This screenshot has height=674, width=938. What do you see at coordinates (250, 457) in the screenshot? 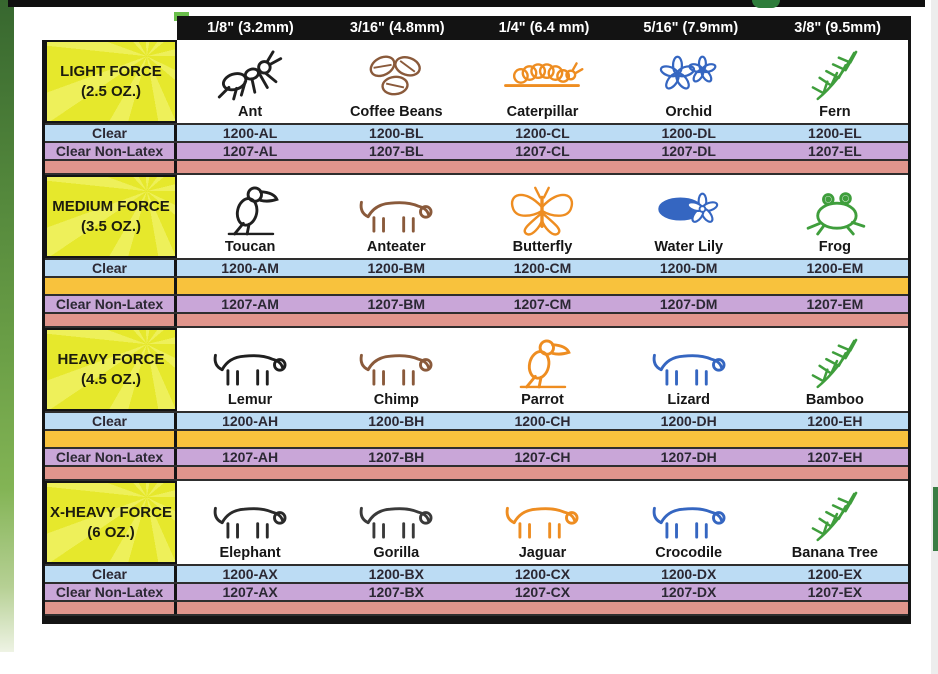
I see `product-code: 1207-AH` at bounding box center [250, 457].